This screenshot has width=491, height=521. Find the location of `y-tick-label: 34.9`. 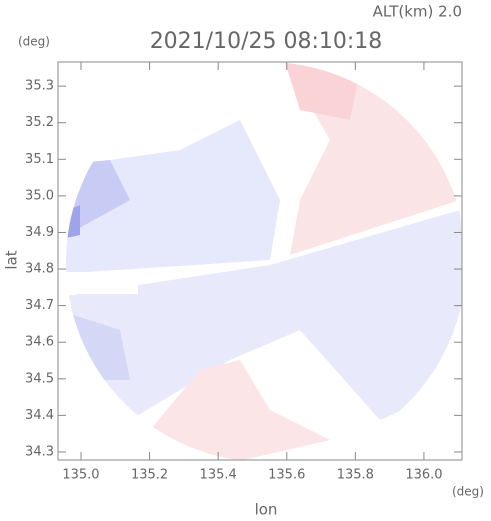

y-tick-label: 34.9 is located at coordinates (39, 232).